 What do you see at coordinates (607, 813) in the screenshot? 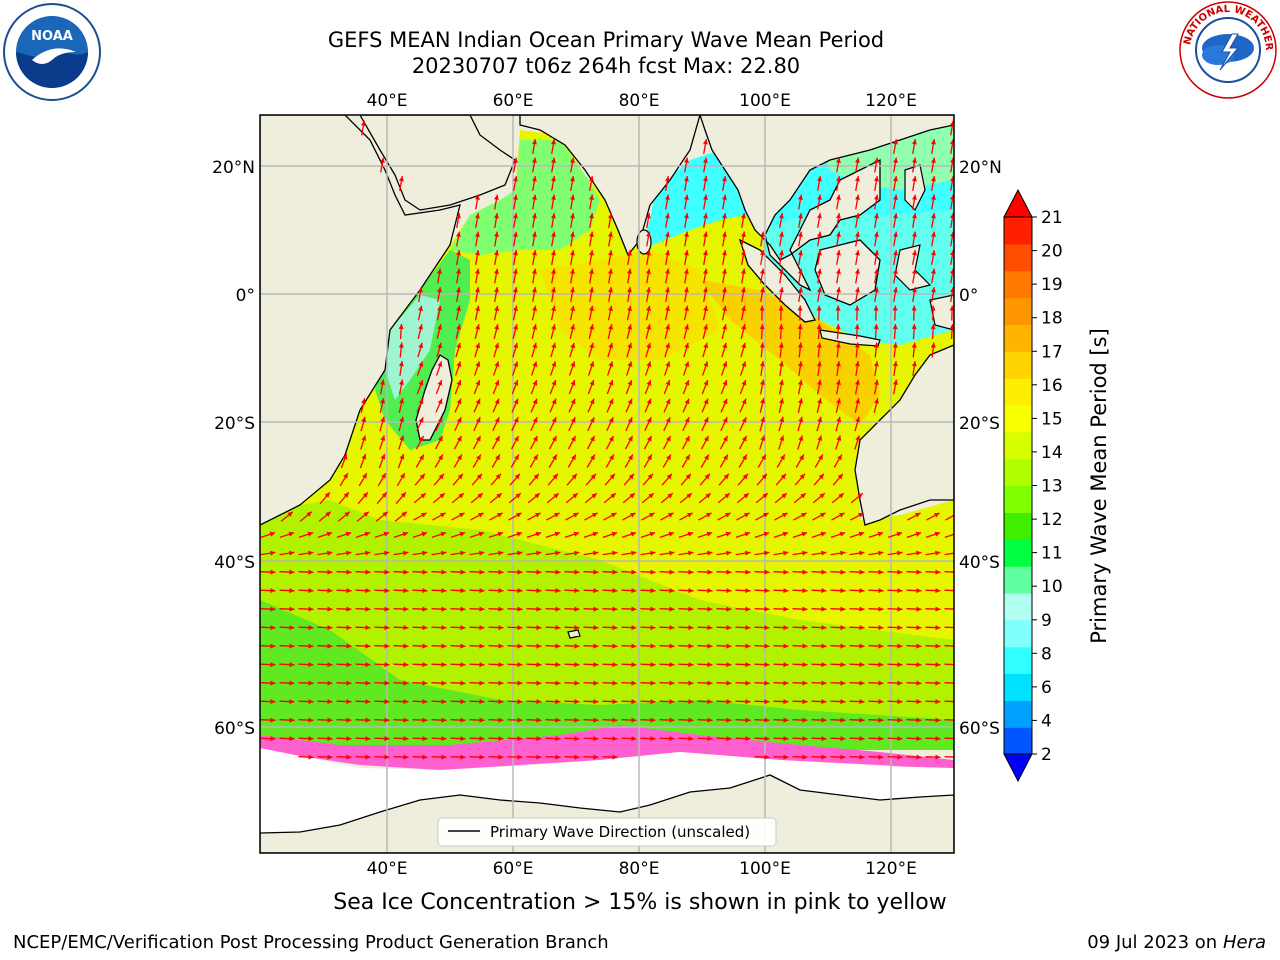
I see `antarctica-coast` at bounding box center [607, 813].